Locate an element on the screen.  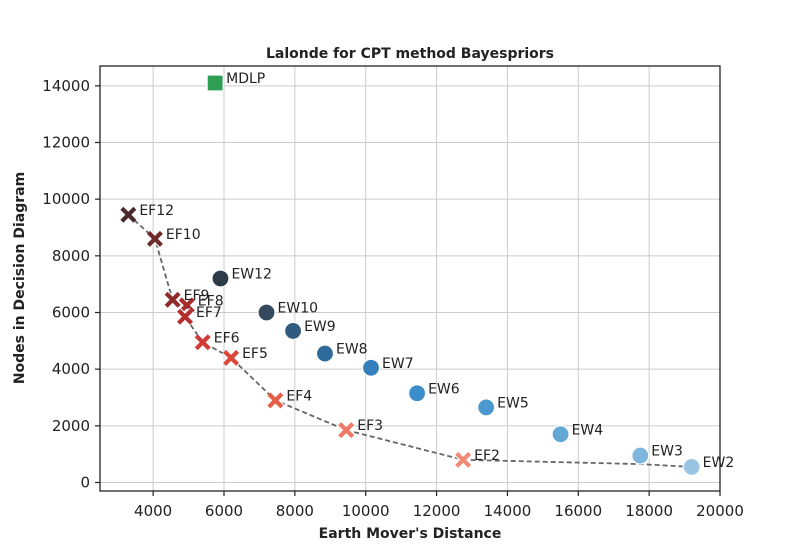
point-label-ef12: EF12 is located at coordinates (156, 211).